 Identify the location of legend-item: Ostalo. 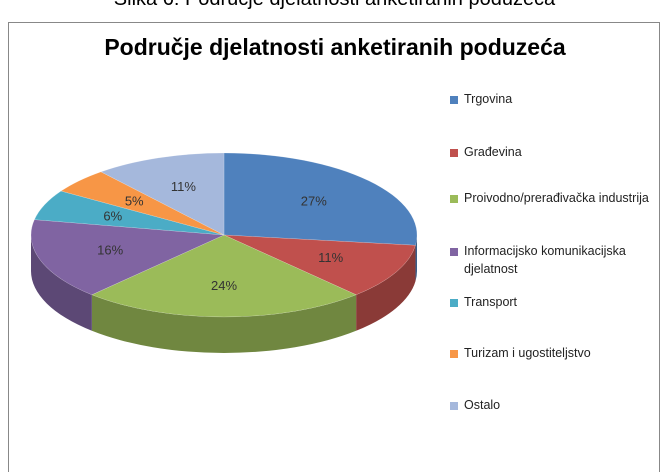
(550, 406).